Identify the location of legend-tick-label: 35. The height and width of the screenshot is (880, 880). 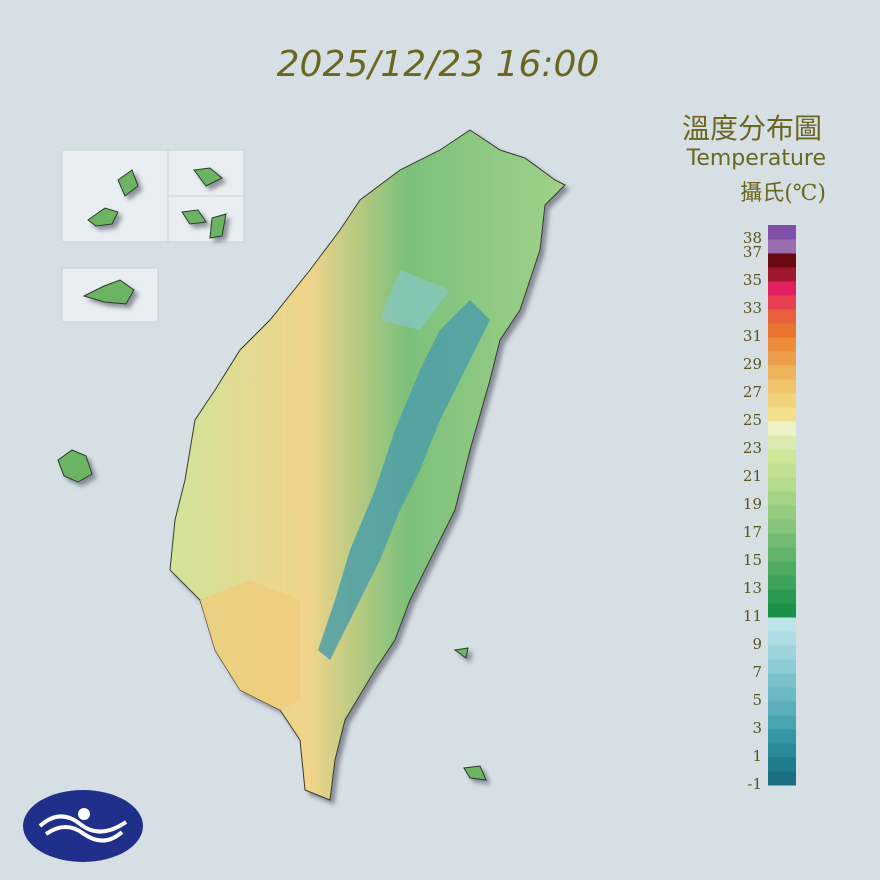
(752, 280).